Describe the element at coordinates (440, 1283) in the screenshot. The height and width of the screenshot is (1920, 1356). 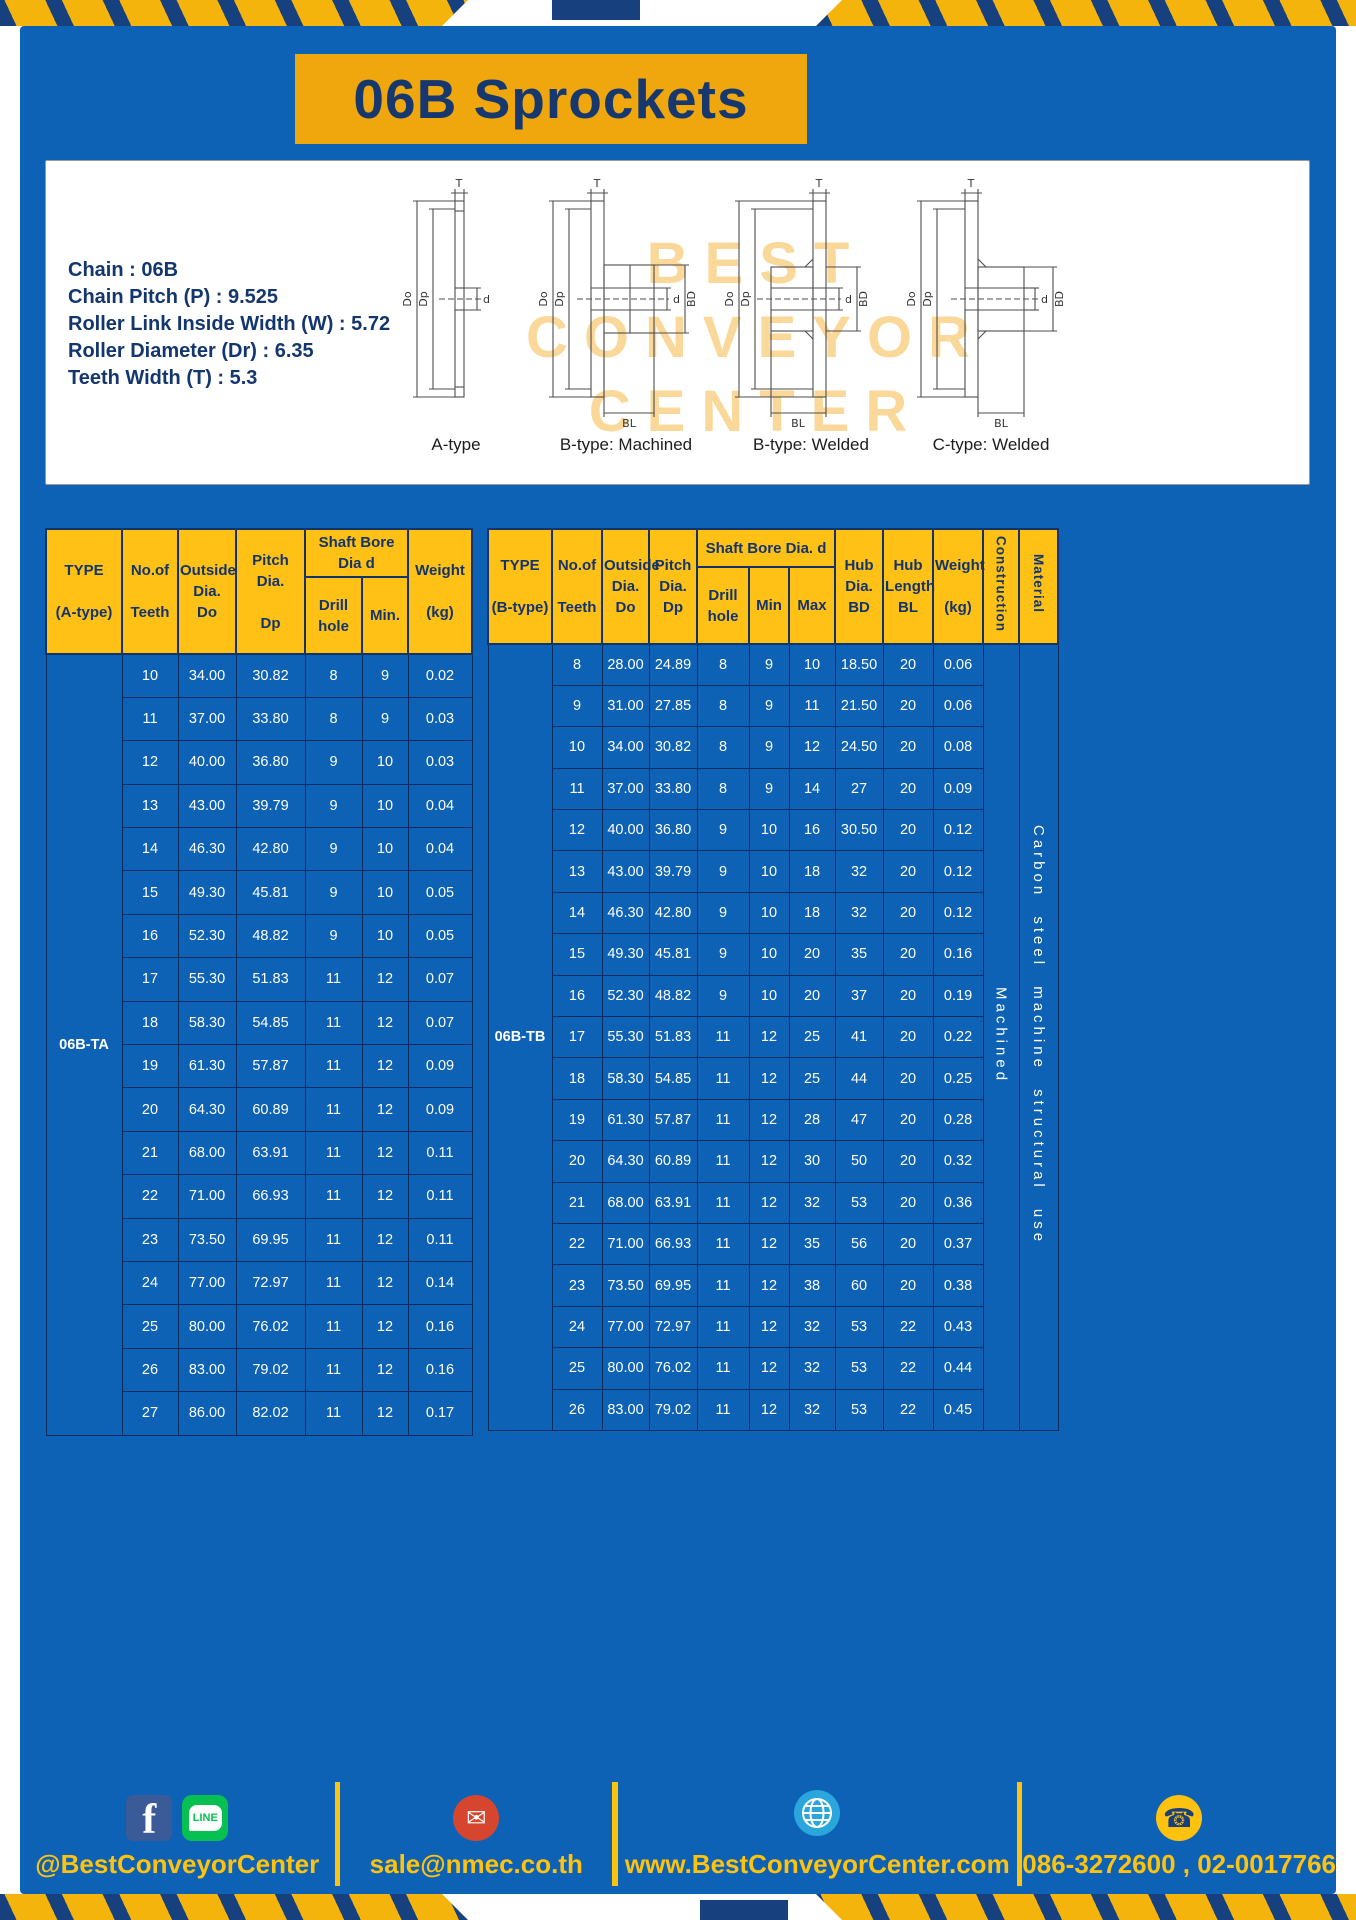
I see `data-cell: 0.14` at that location.